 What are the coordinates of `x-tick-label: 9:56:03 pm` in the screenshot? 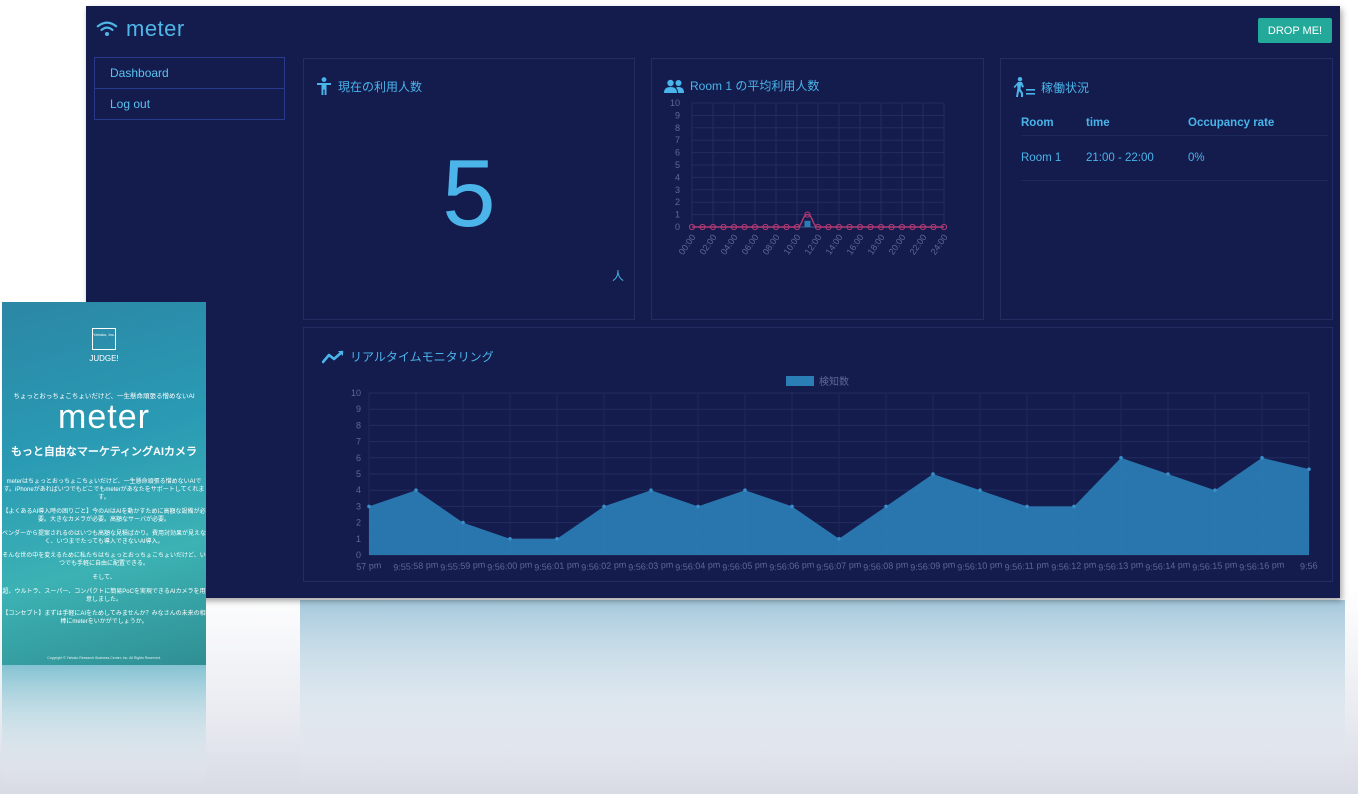 It's located at (651, 565).